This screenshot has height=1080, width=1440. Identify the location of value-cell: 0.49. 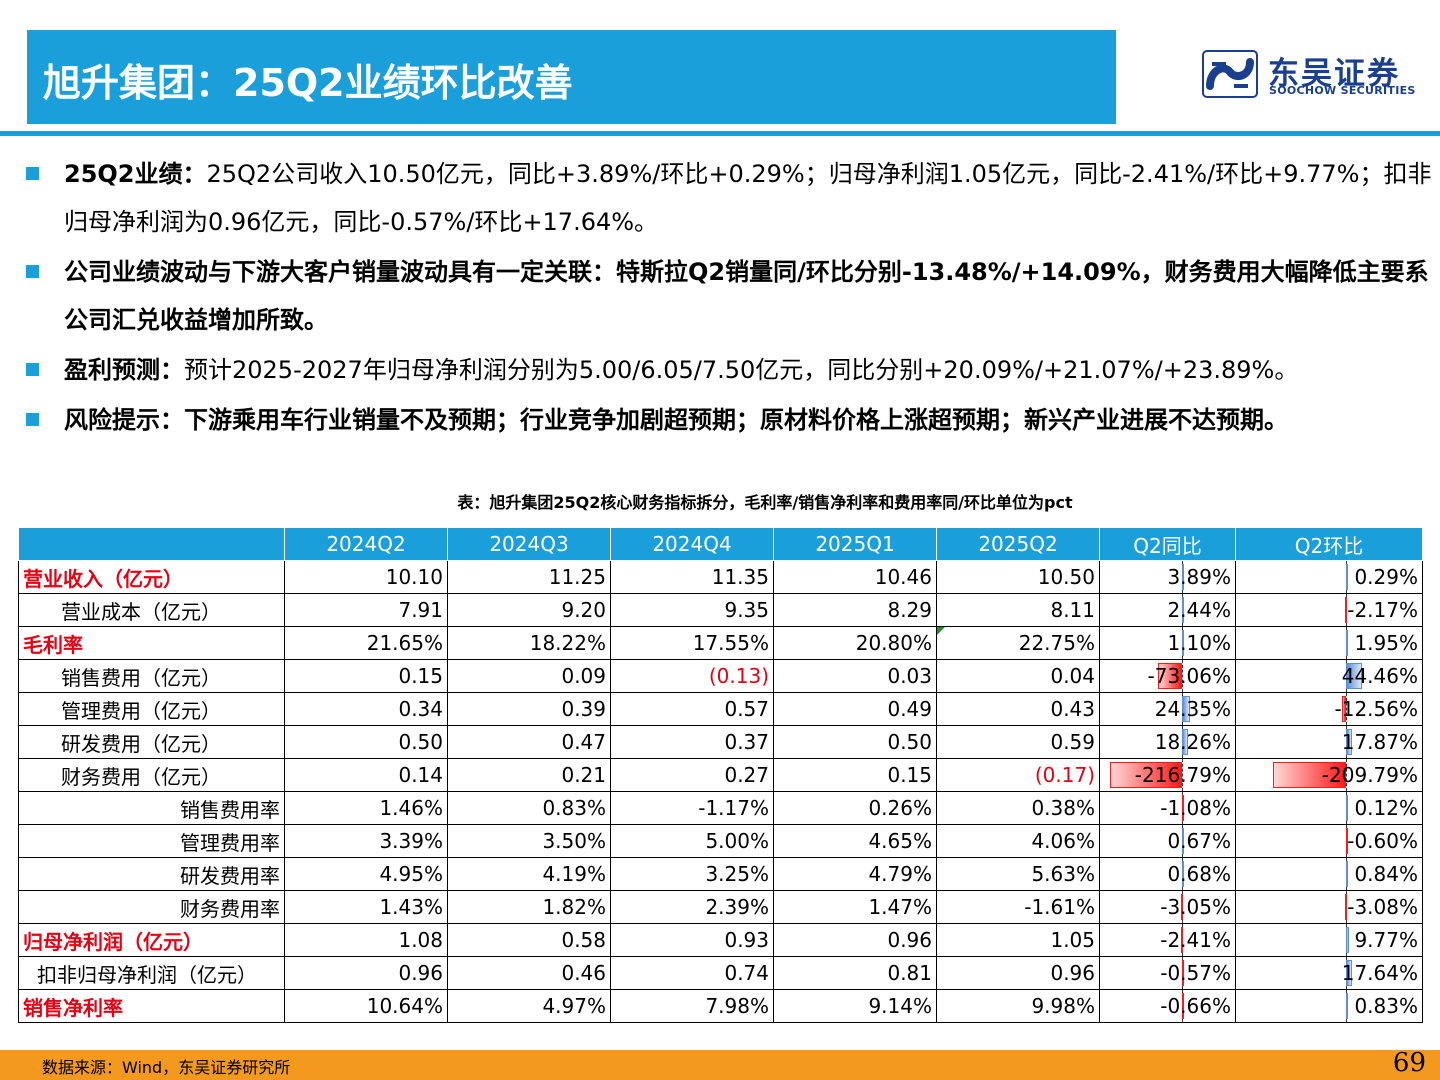
(855, 709).